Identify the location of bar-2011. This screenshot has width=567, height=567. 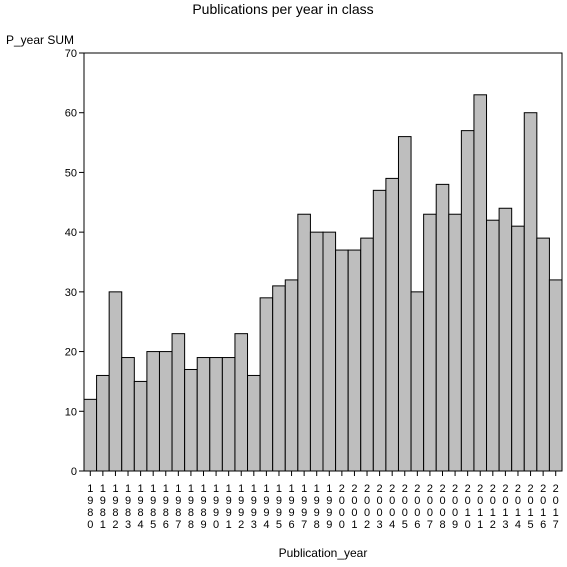
(480, 283).